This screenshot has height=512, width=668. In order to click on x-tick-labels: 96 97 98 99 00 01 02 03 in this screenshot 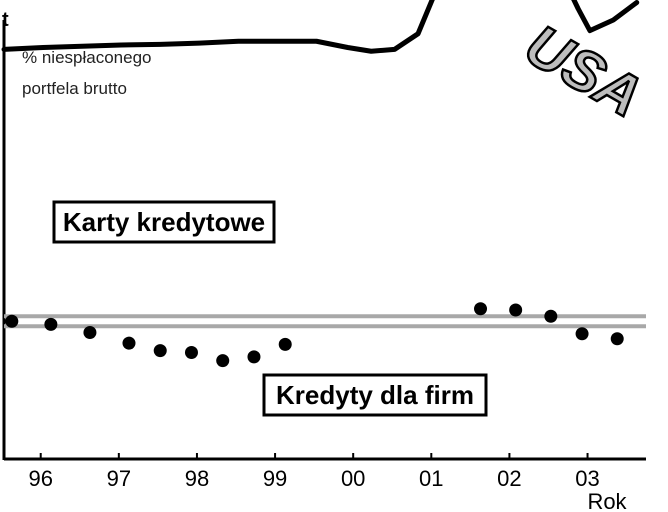, I will do `click(314, 472)`.